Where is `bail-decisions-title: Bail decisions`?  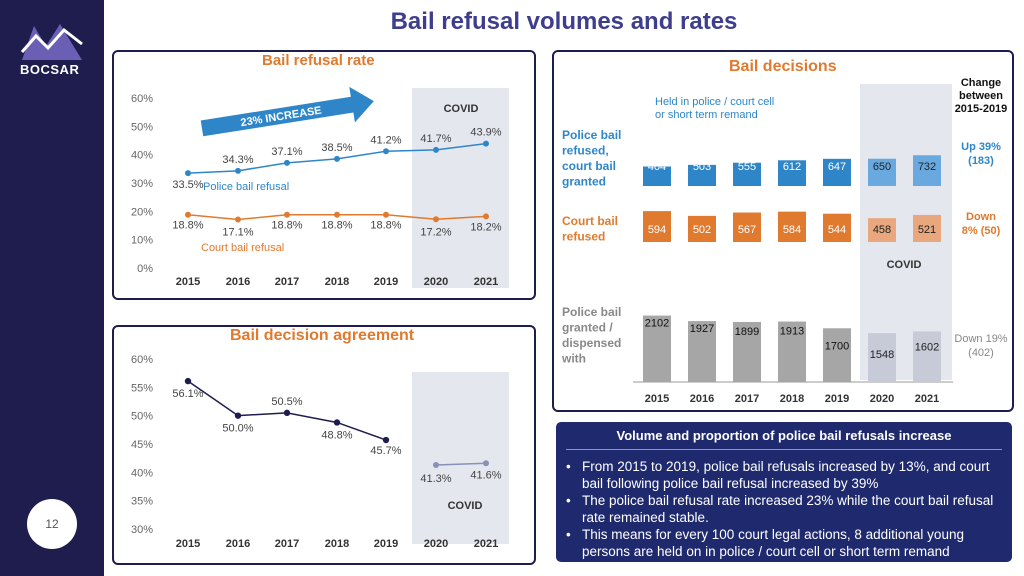
bail-decisions-title: Bail decisions is located at coordinates (783, 67).